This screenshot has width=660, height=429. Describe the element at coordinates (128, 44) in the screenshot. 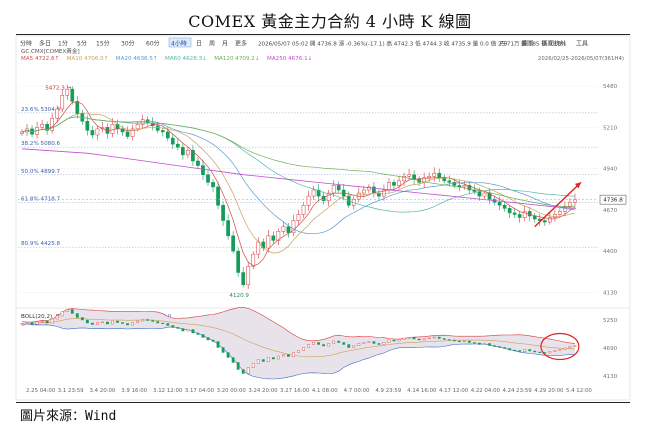

I see `period-tab: 30分` at that location.